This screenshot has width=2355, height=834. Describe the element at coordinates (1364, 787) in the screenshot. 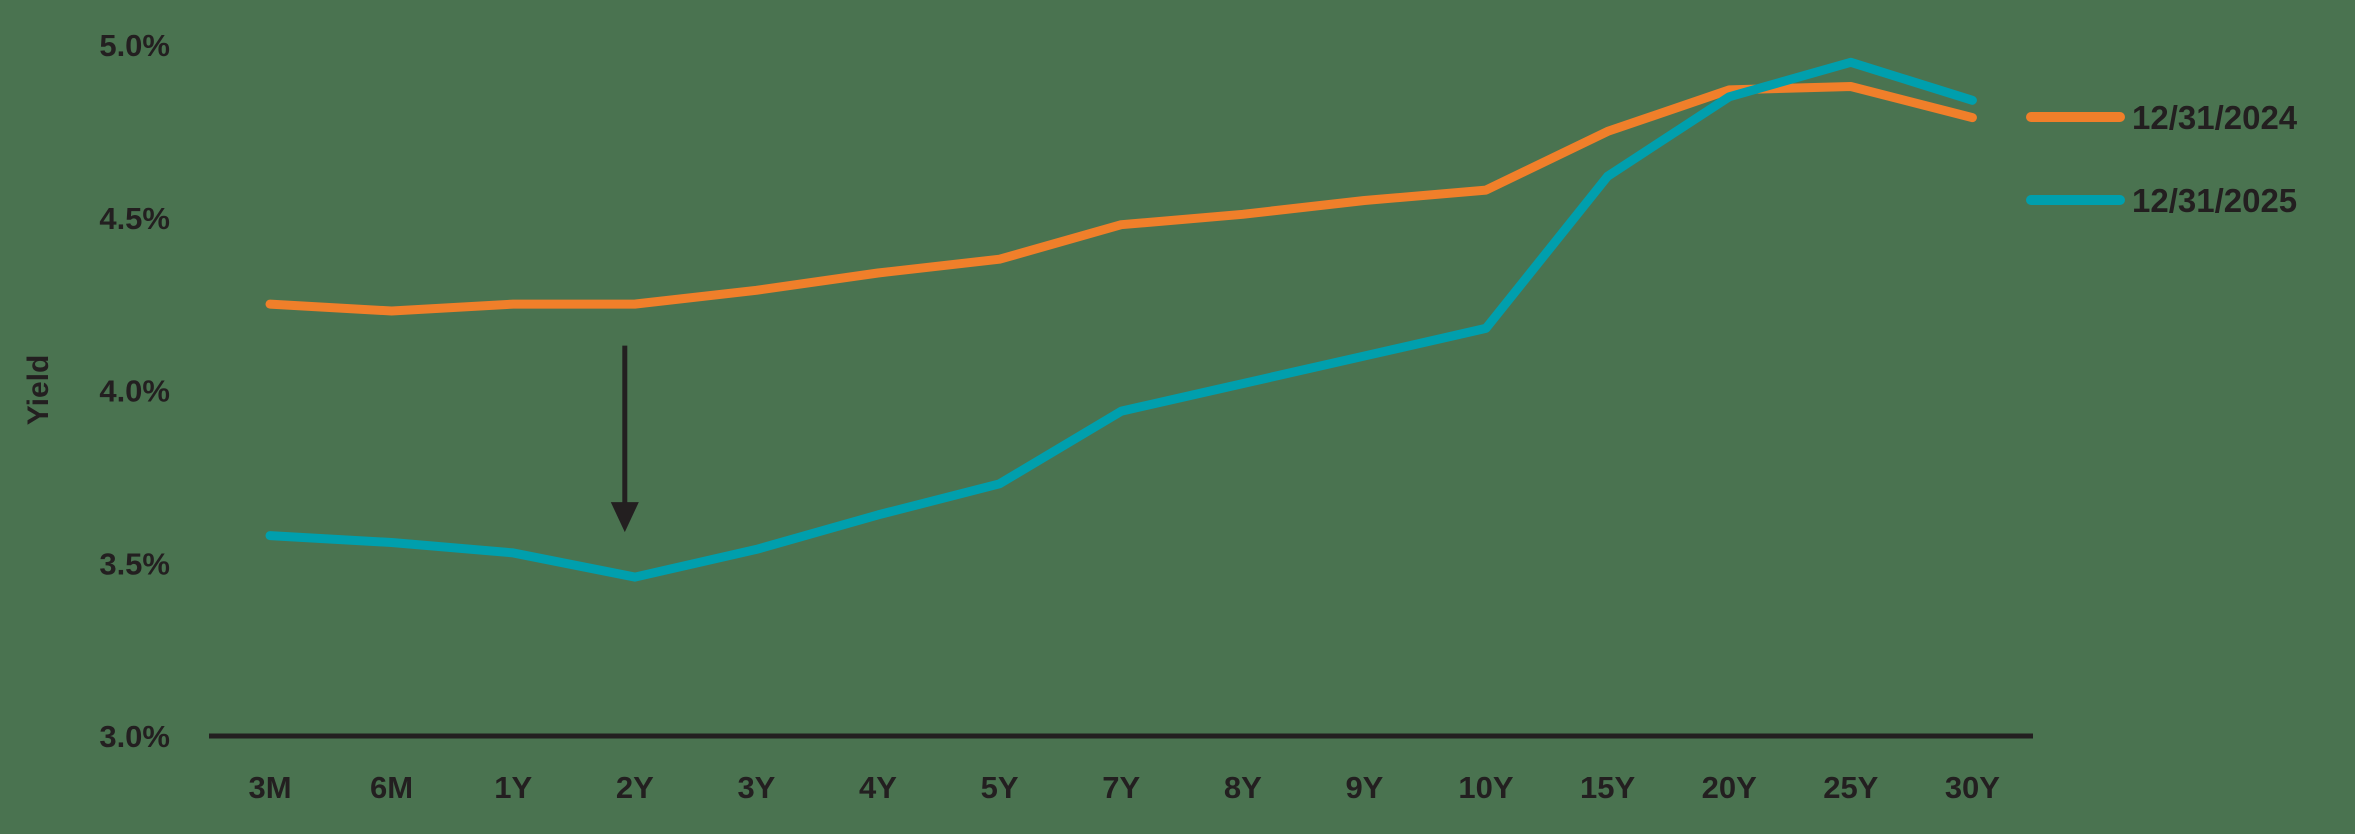

I see `x-tick-label: 9Y` at that location.